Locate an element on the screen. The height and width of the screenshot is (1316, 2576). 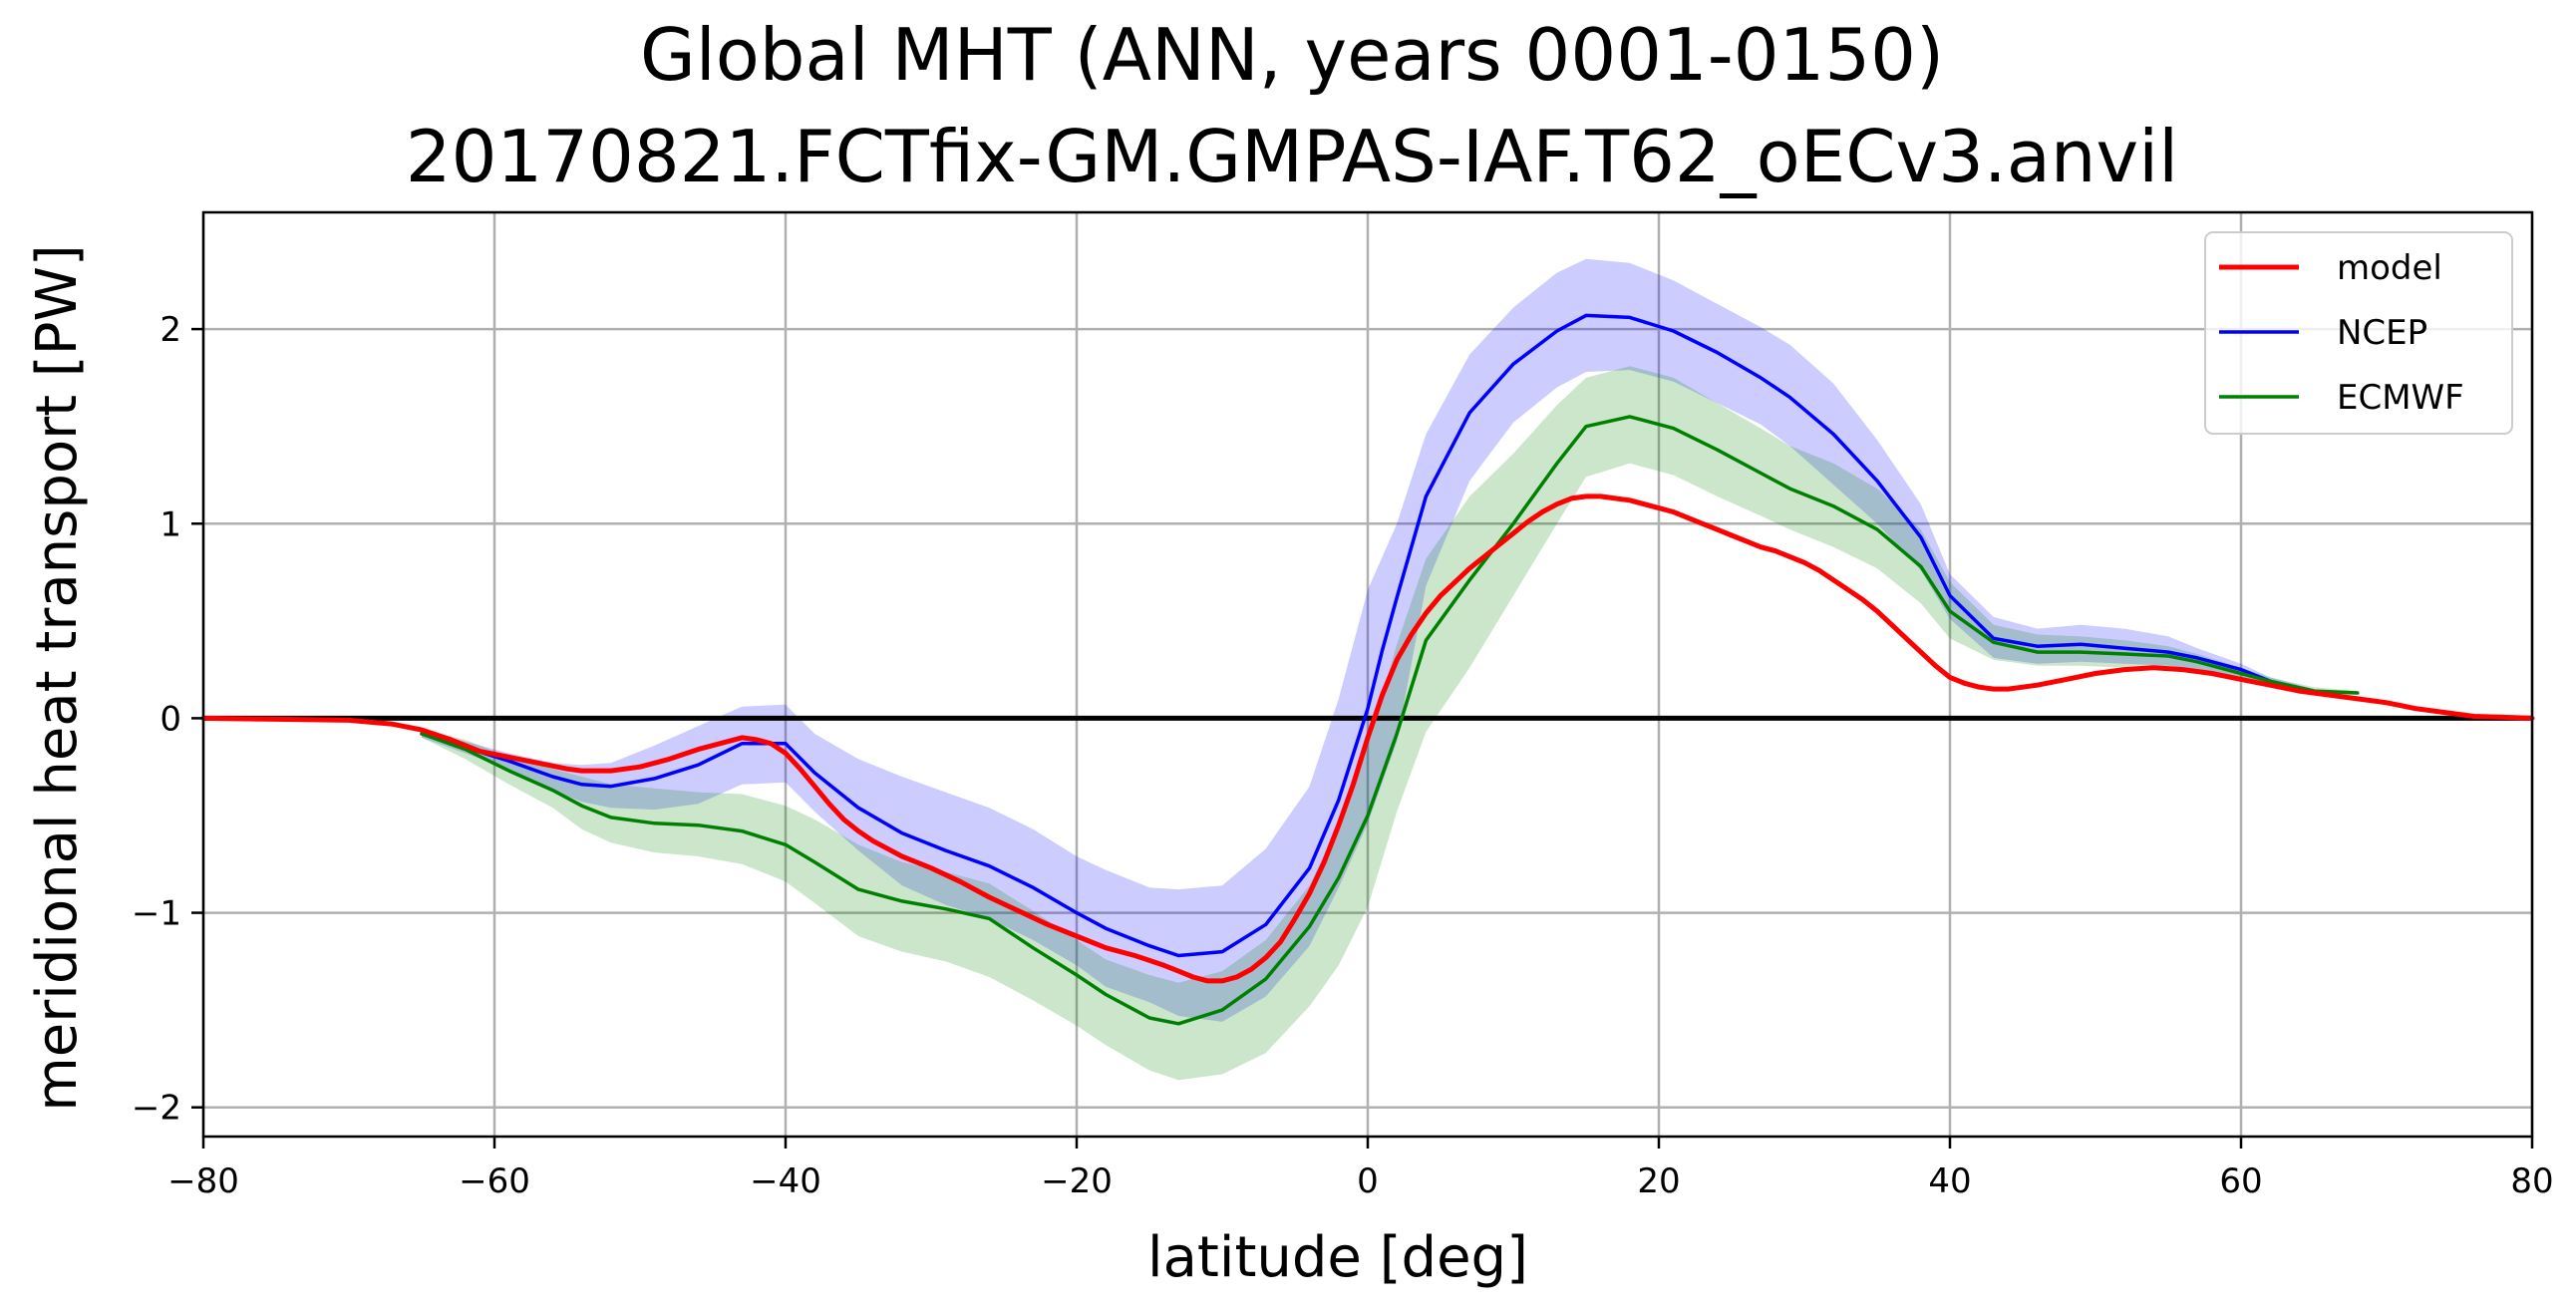
y-axis-label: meridional heat transport [PW] is located at coordinates (57, 678).